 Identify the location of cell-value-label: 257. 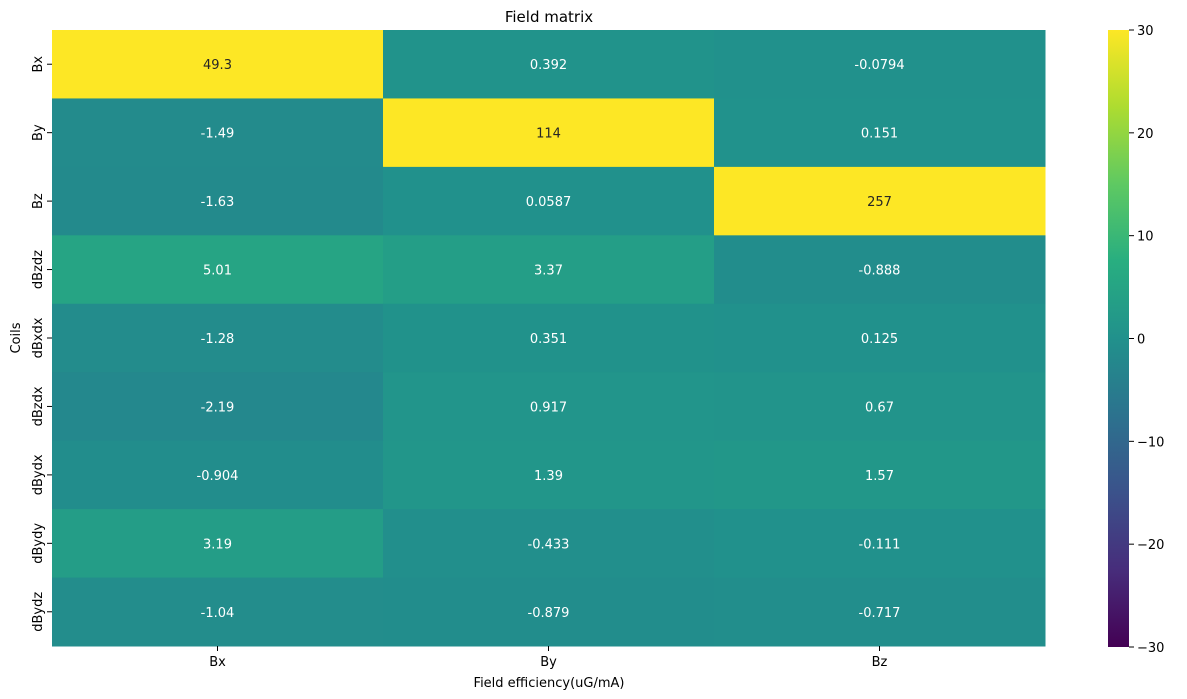
(879, 202).